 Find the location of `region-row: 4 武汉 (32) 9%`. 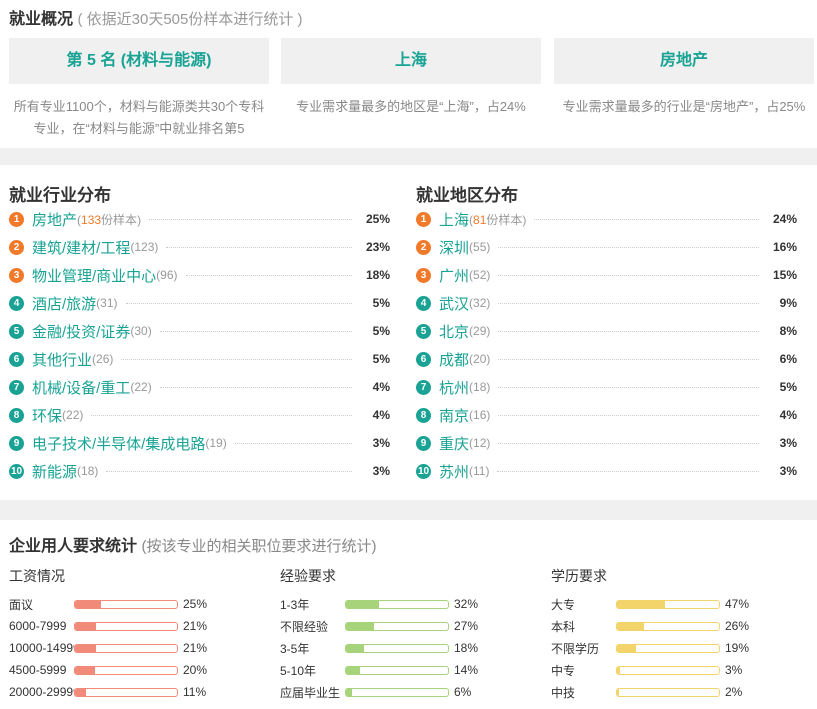

region-row: 4 武汉 (32) 9% is located at coordinates (606, 303).